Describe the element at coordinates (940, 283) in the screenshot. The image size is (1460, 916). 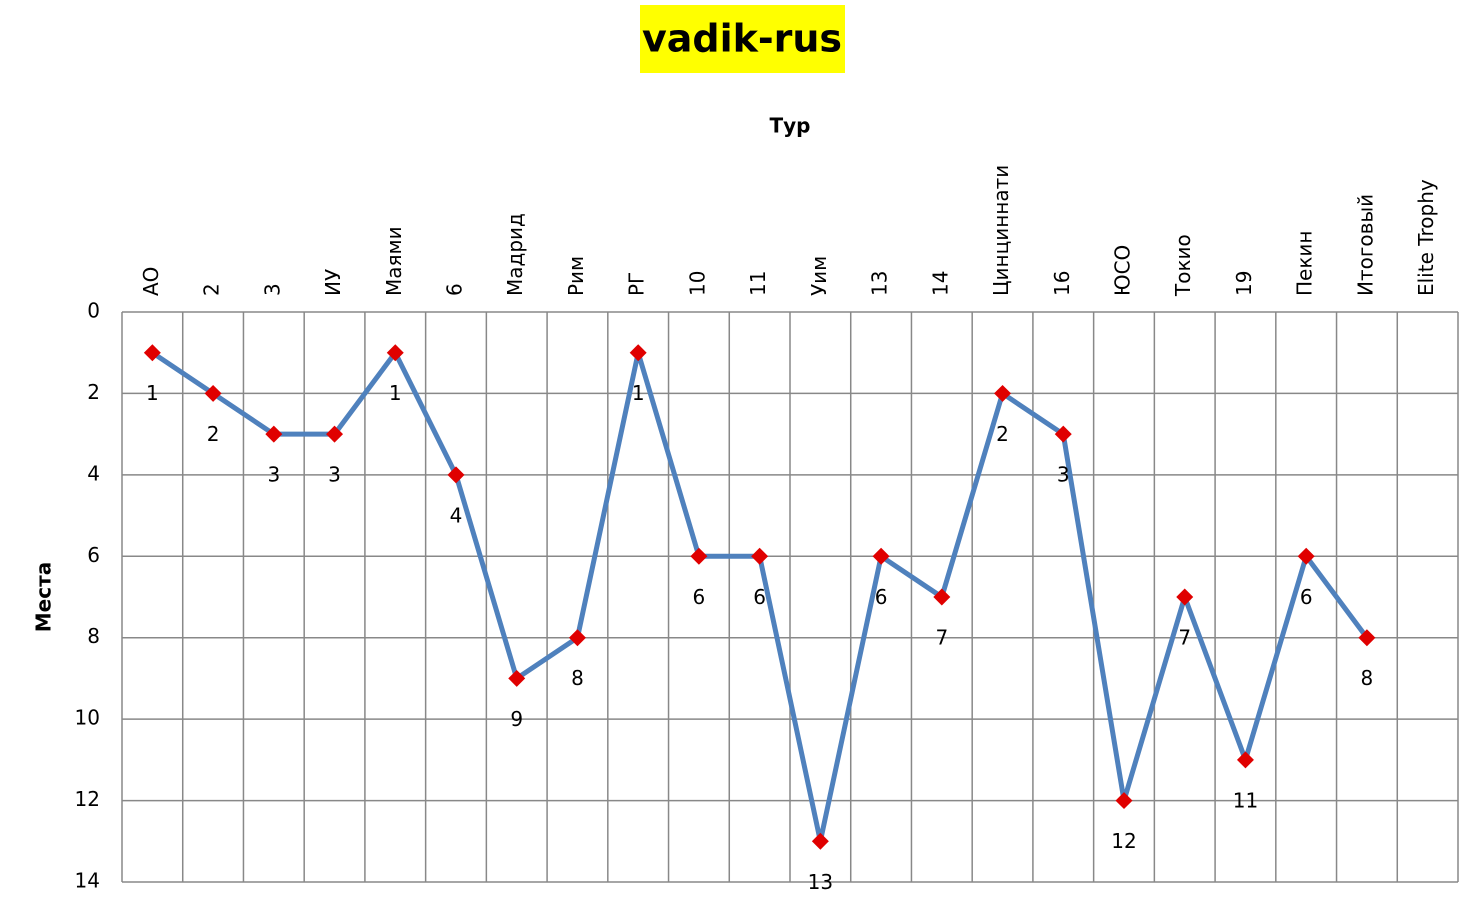
I see `x-tick-label: 14` at that location.